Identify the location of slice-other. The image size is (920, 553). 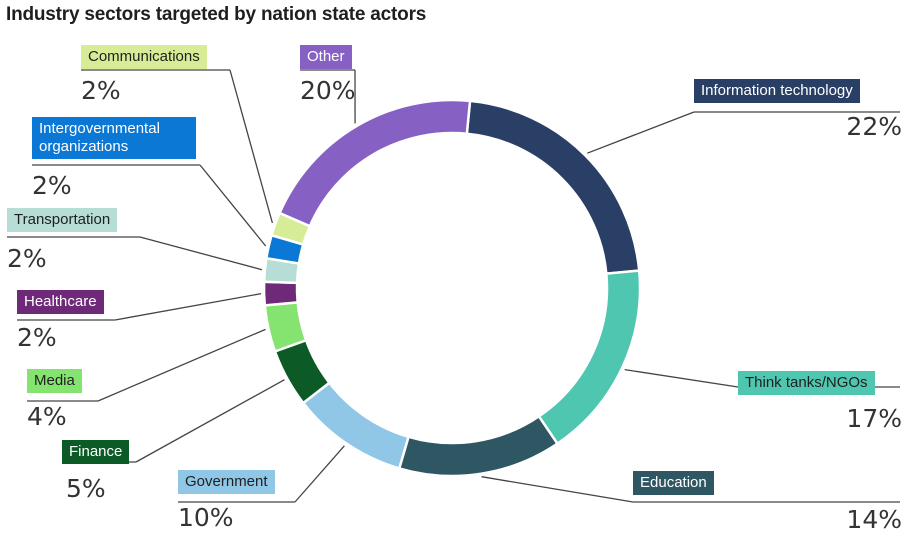
(374, 163).